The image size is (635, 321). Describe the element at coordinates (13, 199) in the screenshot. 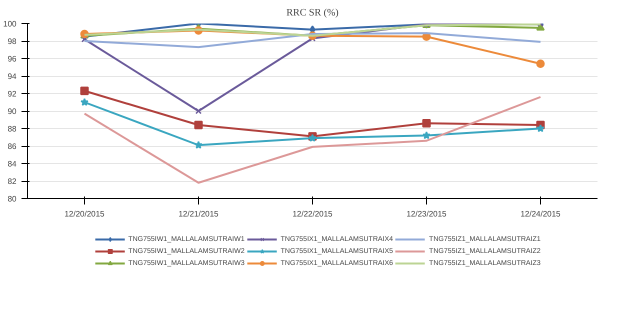

I see `y-tick-label: 80` at that location.